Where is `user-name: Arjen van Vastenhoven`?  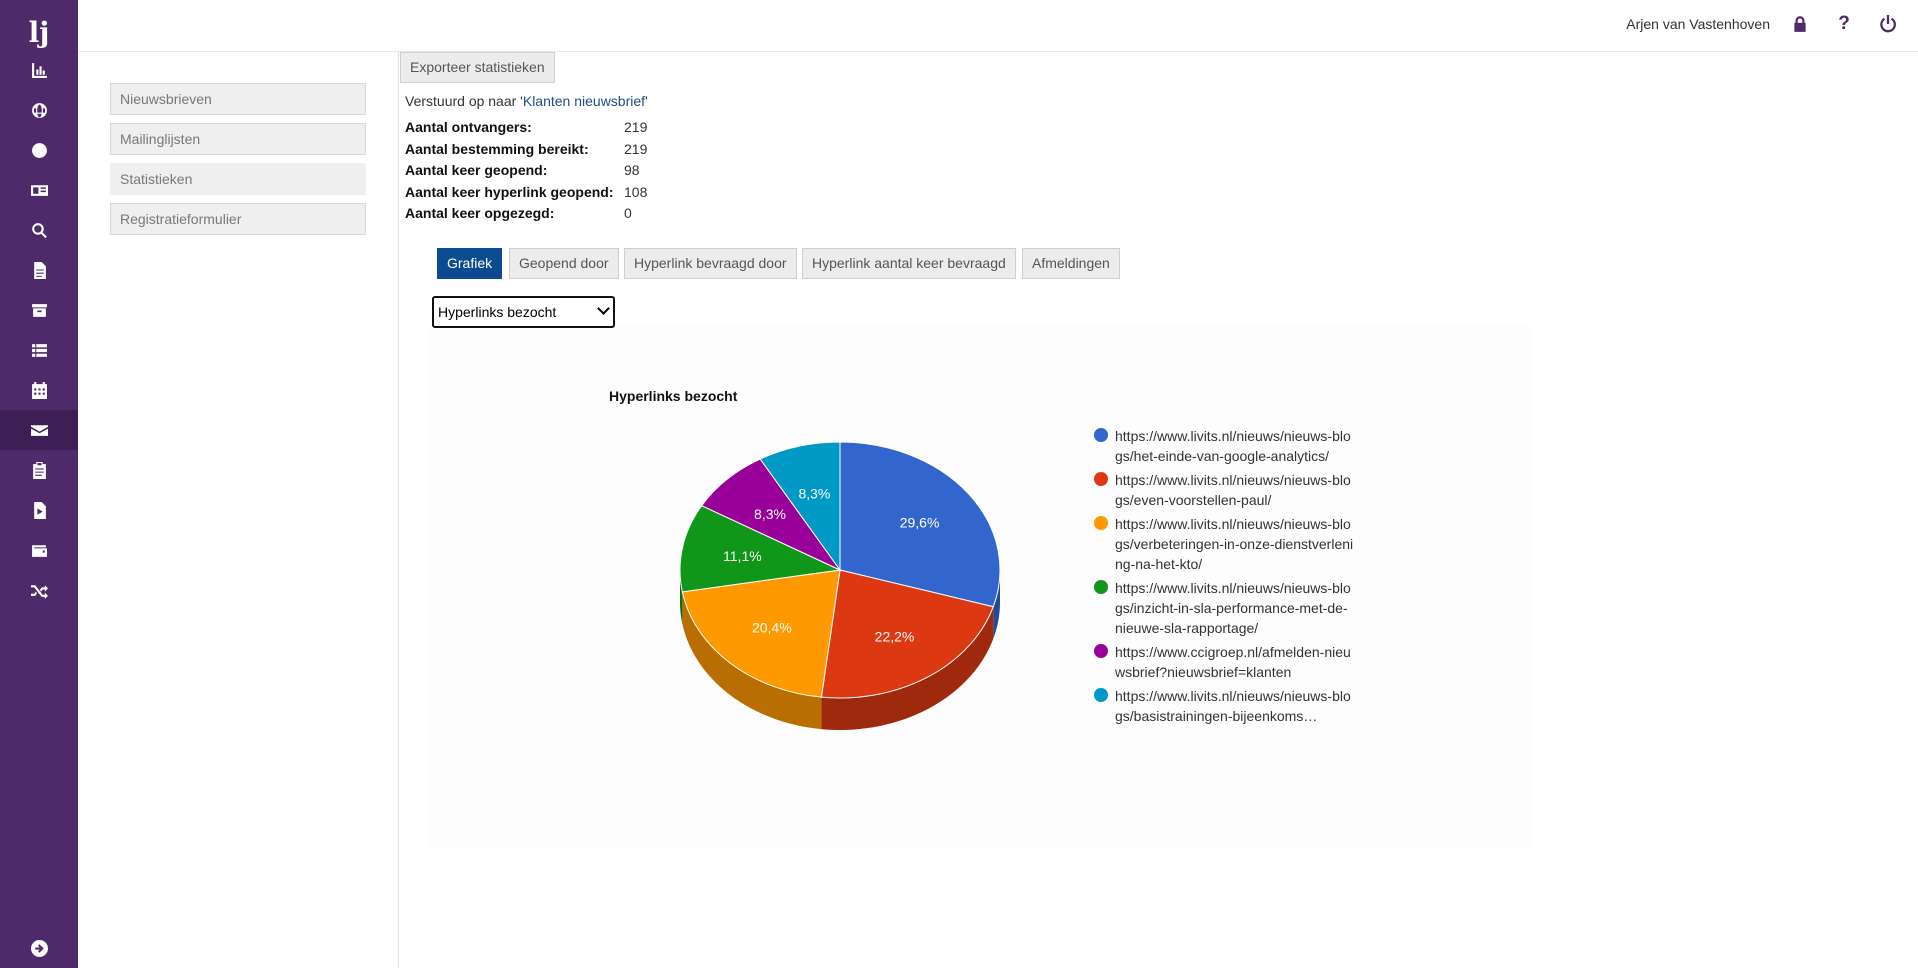 user-name: Arjen van Vastenhoven is located at coordinates (1698, 24).